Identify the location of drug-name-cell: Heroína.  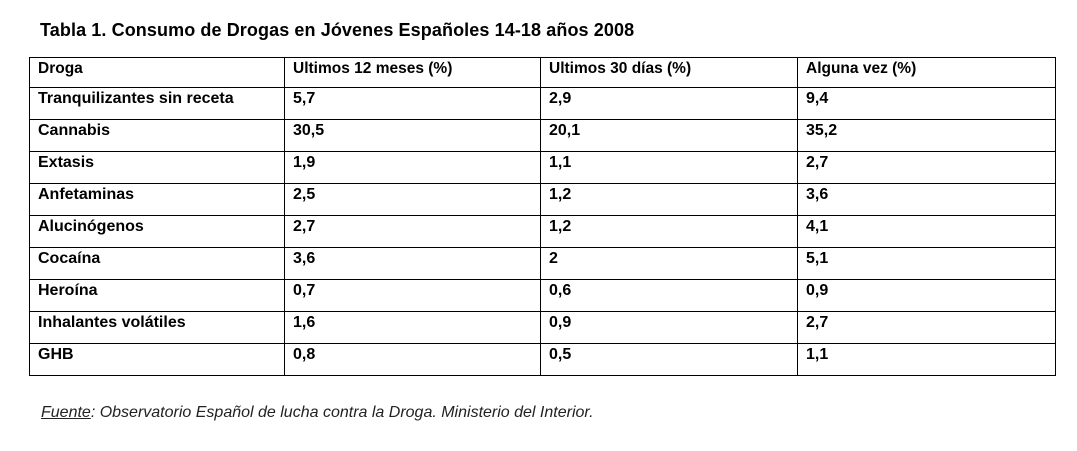
(157, 295).